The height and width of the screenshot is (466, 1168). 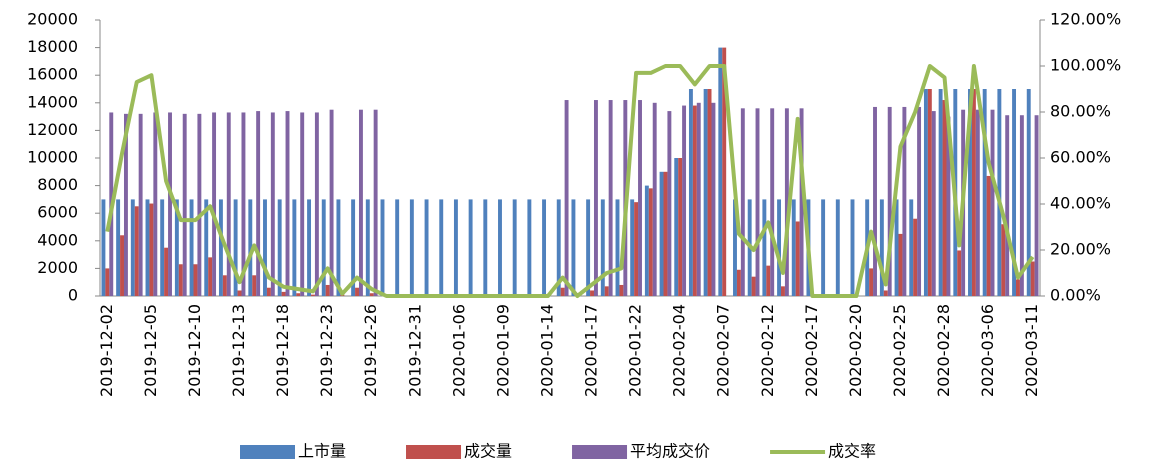 What do you see at coordinates (1080, 203) in the screenshot?
I see `y2-tick-label: 40.00%` at bounding box center [1080, 203].